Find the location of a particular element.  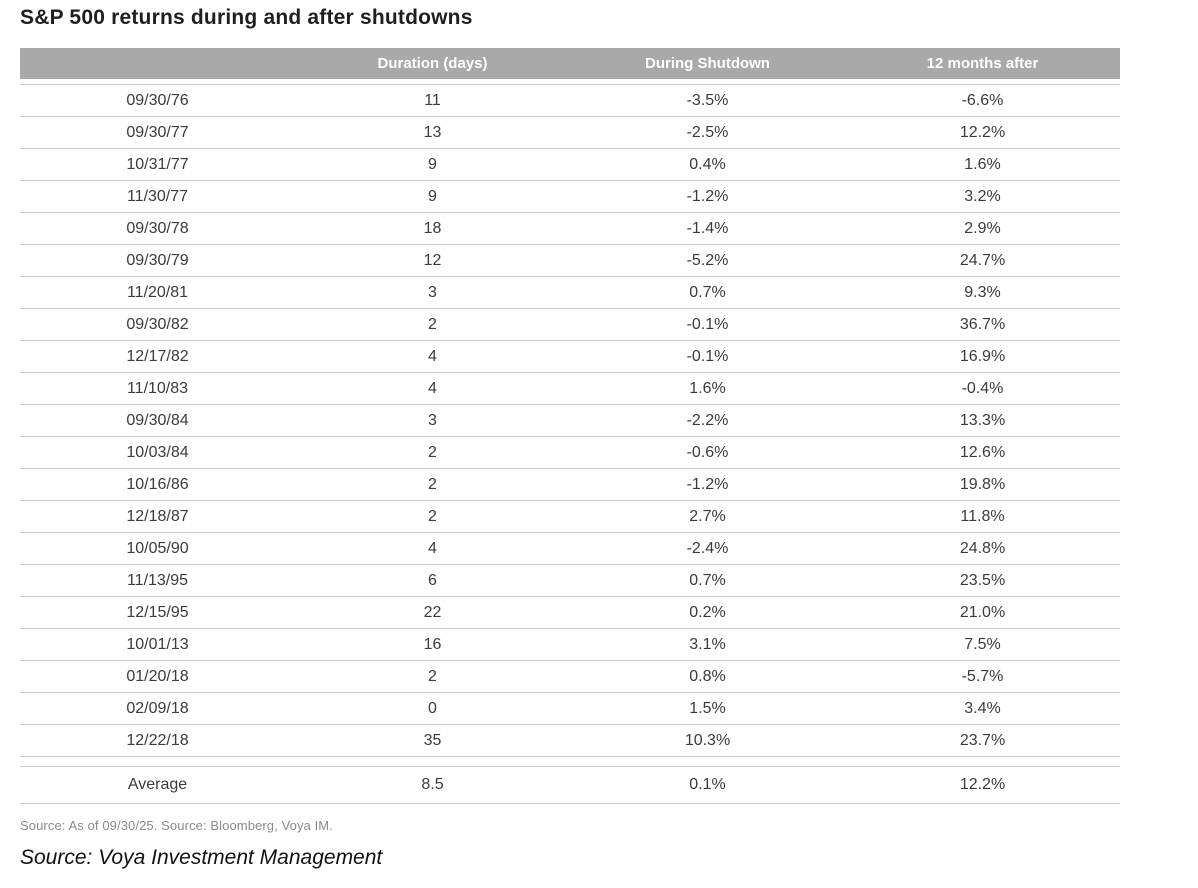

spacer-row is located at coordinates (570, 762).